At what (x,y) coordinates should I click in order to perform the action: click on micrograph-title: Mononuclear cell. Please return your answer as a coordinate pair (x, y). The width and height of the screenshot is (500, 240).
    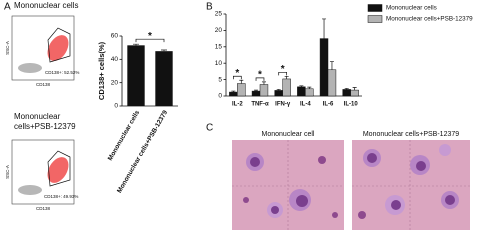
    Looking at the image, I should click on (288, 134).